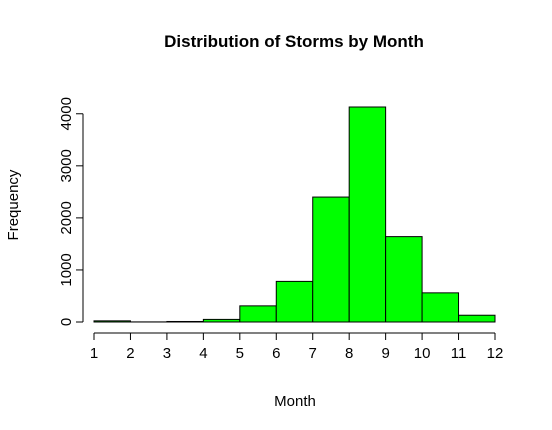 The width and height of the screenshot is (552, 430). I want to click on y-tick-label: 1000, so click(66, 269).